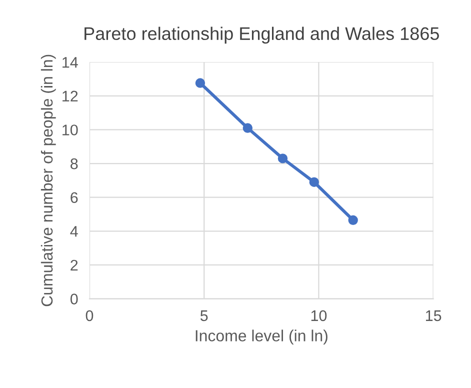  Describe the element at coordinates (74, 299) in the screenshot. I see `y-tick-label: 0` at that location.